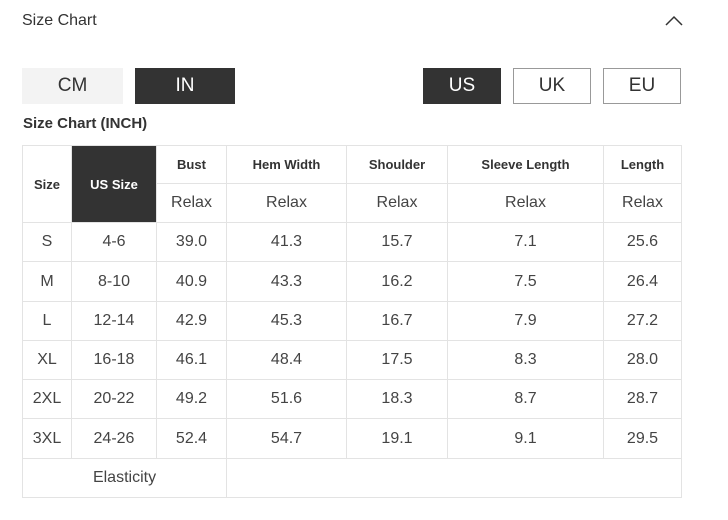 The image size is (728, 520). What do you see at coordinates (192, 360) in the screenshot?
I see `table-cell: 46.1` at bounding box center [192, 360].